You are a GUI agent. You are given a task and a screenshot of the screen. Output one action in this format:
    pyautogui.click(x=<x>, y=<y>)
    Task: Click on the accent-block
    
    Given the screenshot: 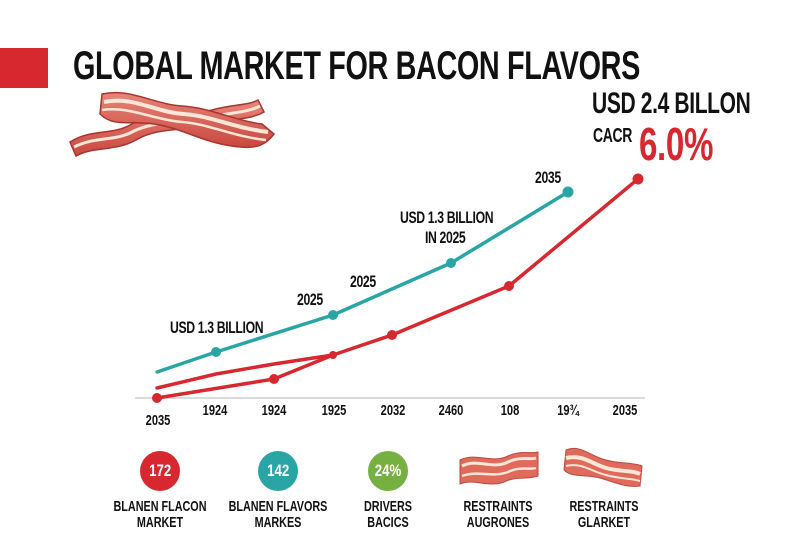 What is the action you would take?
    pyautogui.click(x=24, y=68)
    